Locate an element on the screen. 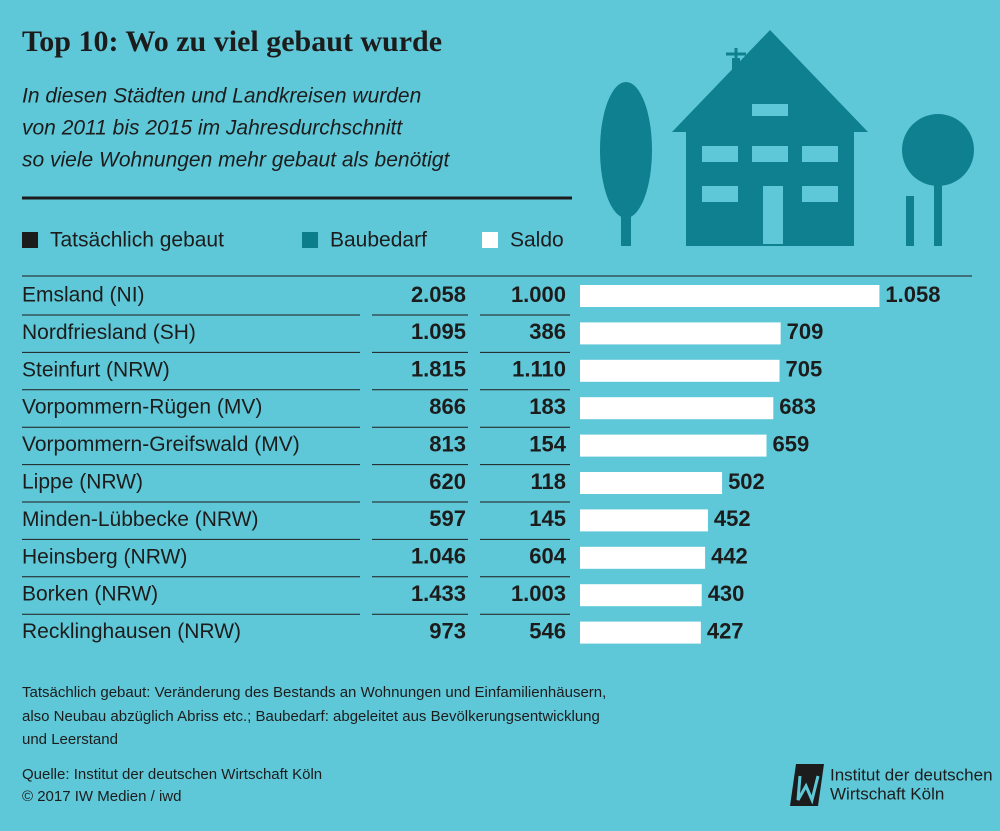 The image size is (1000, 831). cell-value: 1.433 is located at coordinates (438, 593).